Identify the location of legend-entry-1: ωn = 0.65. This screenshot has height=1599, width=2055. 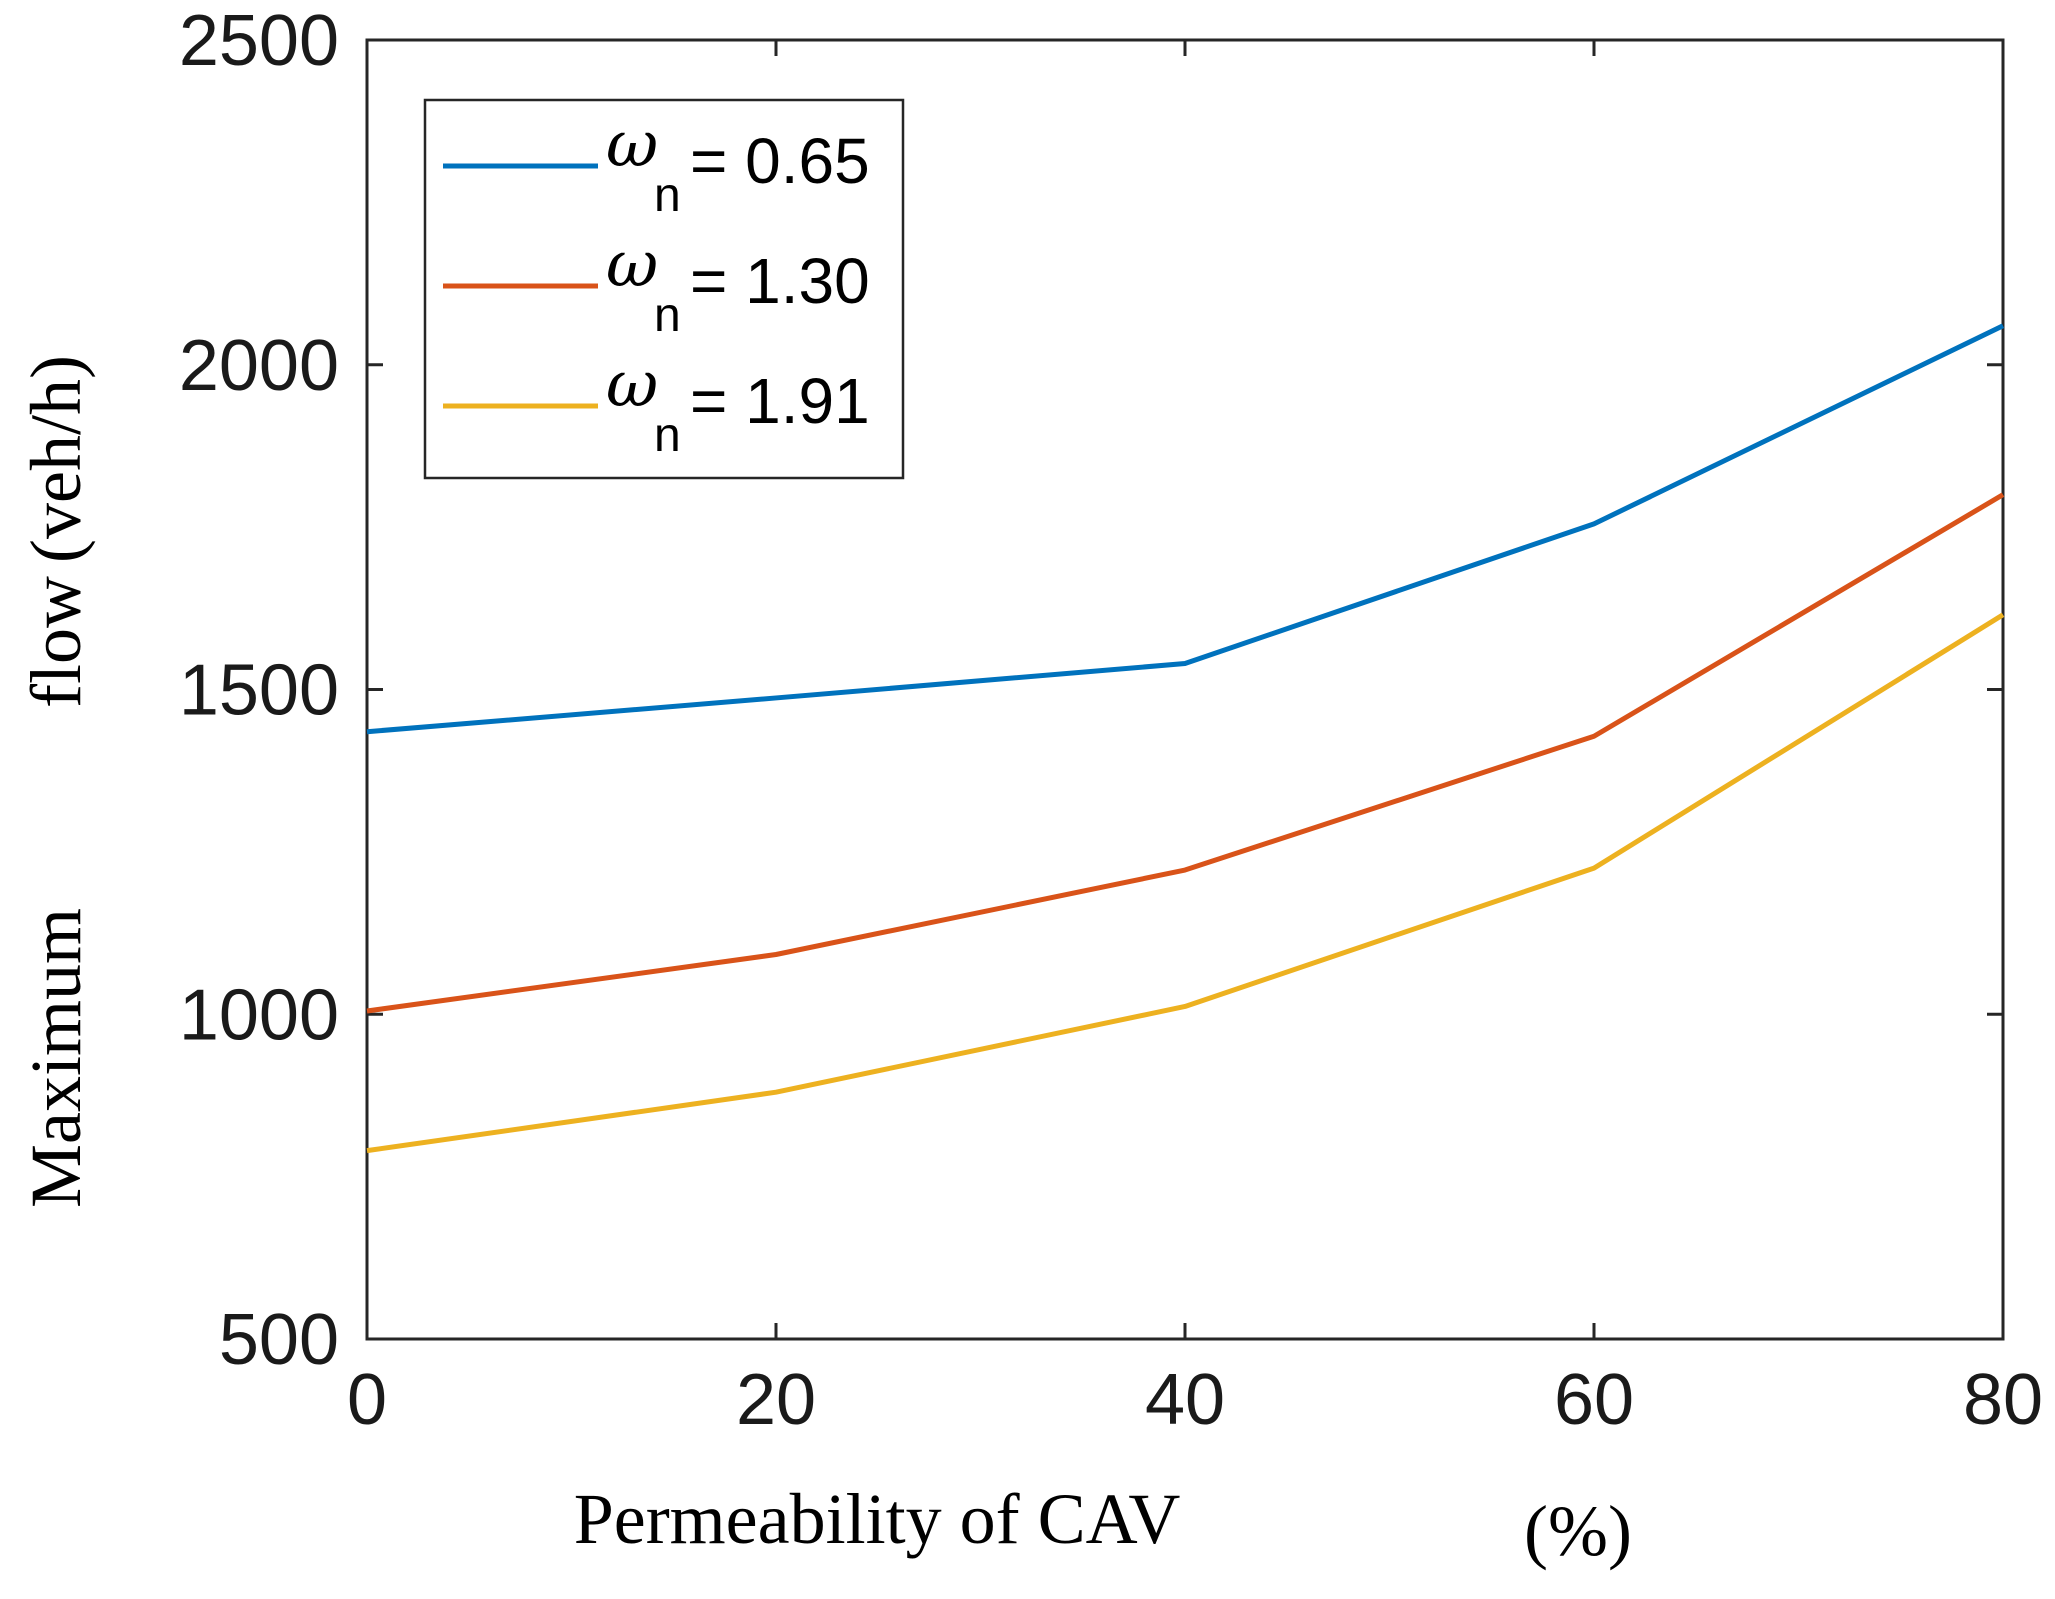
(656, 165).